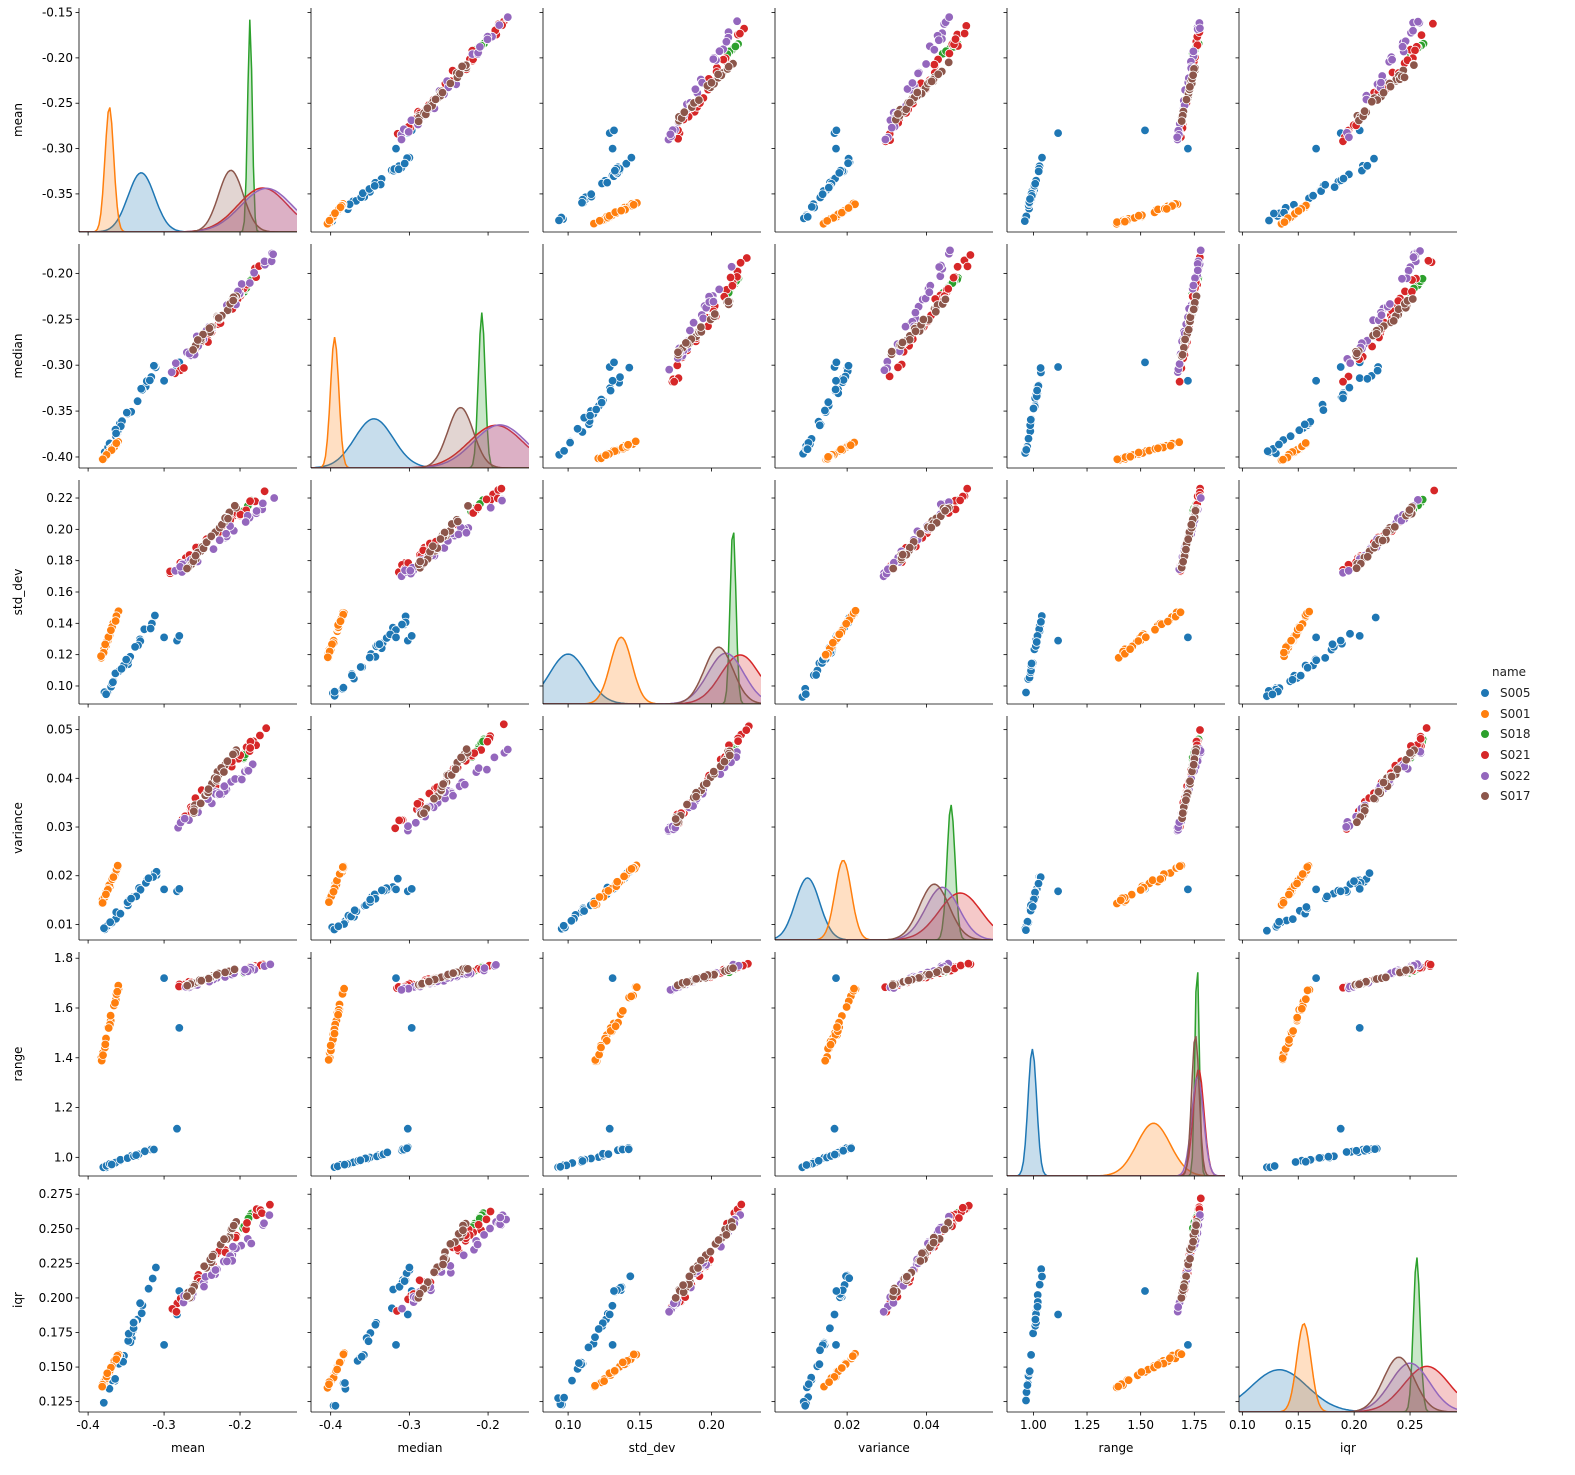 Image resolution: width=1575 pixels, height=1475 pixels. I want to click on panel-range-vs-mean: 1.01.21.41.61.8, so click(175, 1065).